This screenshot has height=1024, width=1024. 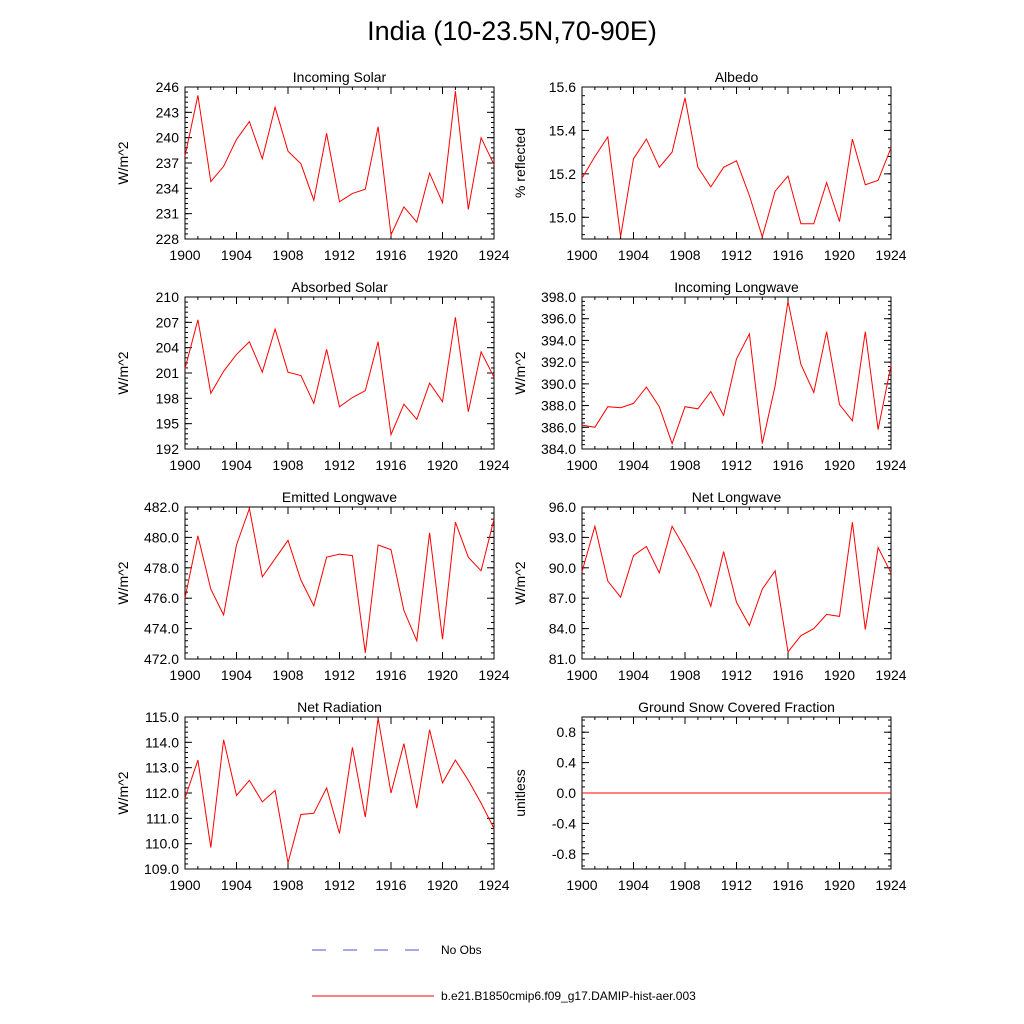 What do you see at coordinates (339, 287) in the screenshot?
I see `panel-title: Absorbed Solar` at bounding box center [339, 287].